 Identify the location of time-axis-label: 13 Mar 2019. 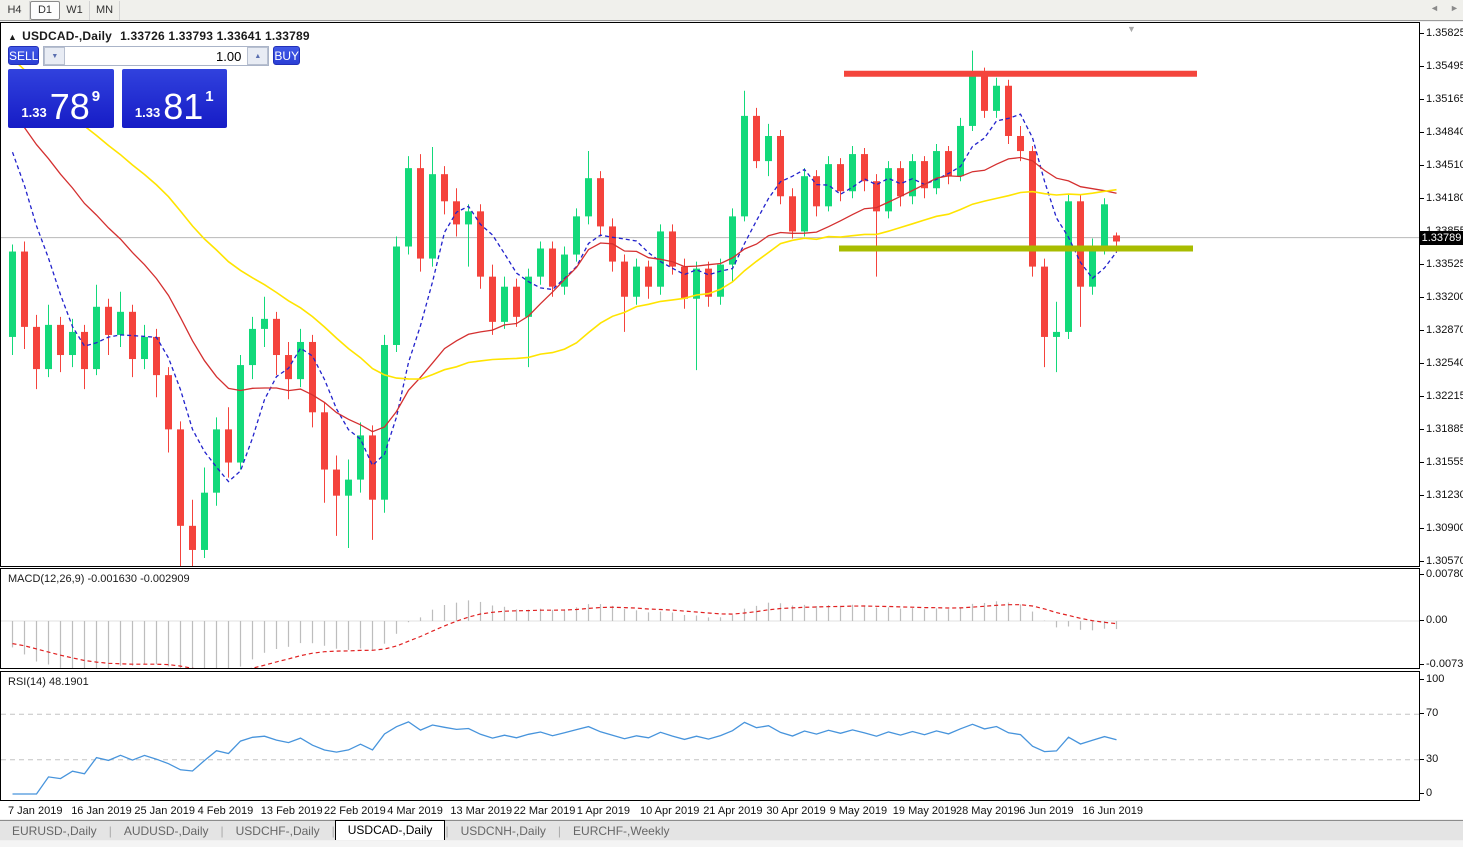
(481, 811).